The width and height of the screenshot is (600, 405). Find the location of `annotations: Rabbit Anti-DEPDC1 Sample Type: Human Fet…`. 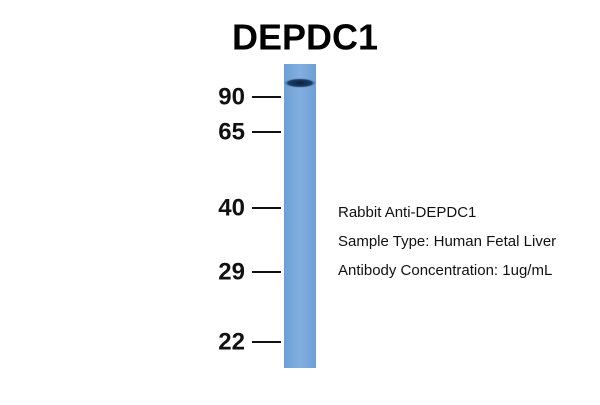

annotations: Rabbit Anti-DEPDC1 Sample Type: Human Fet… is located at coordinates (447, 241).